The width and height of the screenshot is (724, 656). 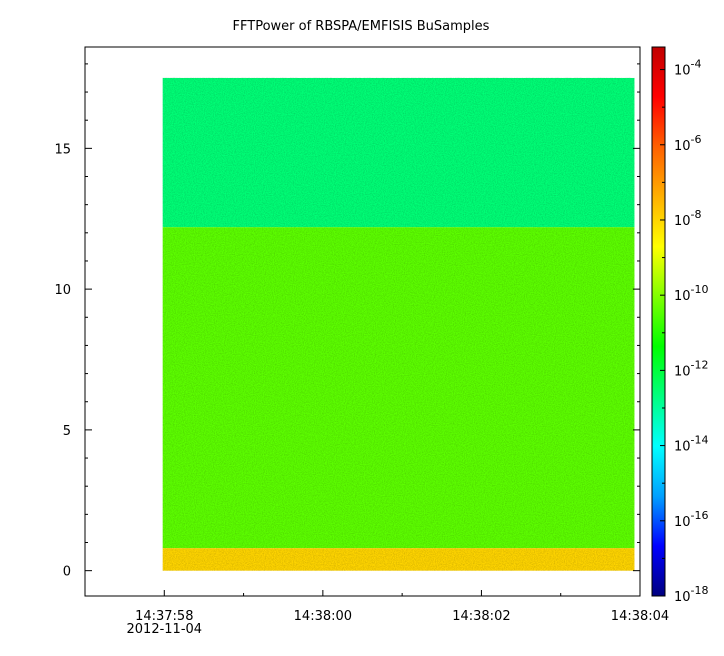 What do you see at coordinates (680, 325) in the screenshot?
I see `colorbar: 10⁻¹⁸ 10⁻¹⁶ 10⁻¹⁴ 10⁻¹² 10⁻¹⁰ 10⁻⁸ 10⁻⁶ 10⁻⁴` at bounding box center [680, 325].